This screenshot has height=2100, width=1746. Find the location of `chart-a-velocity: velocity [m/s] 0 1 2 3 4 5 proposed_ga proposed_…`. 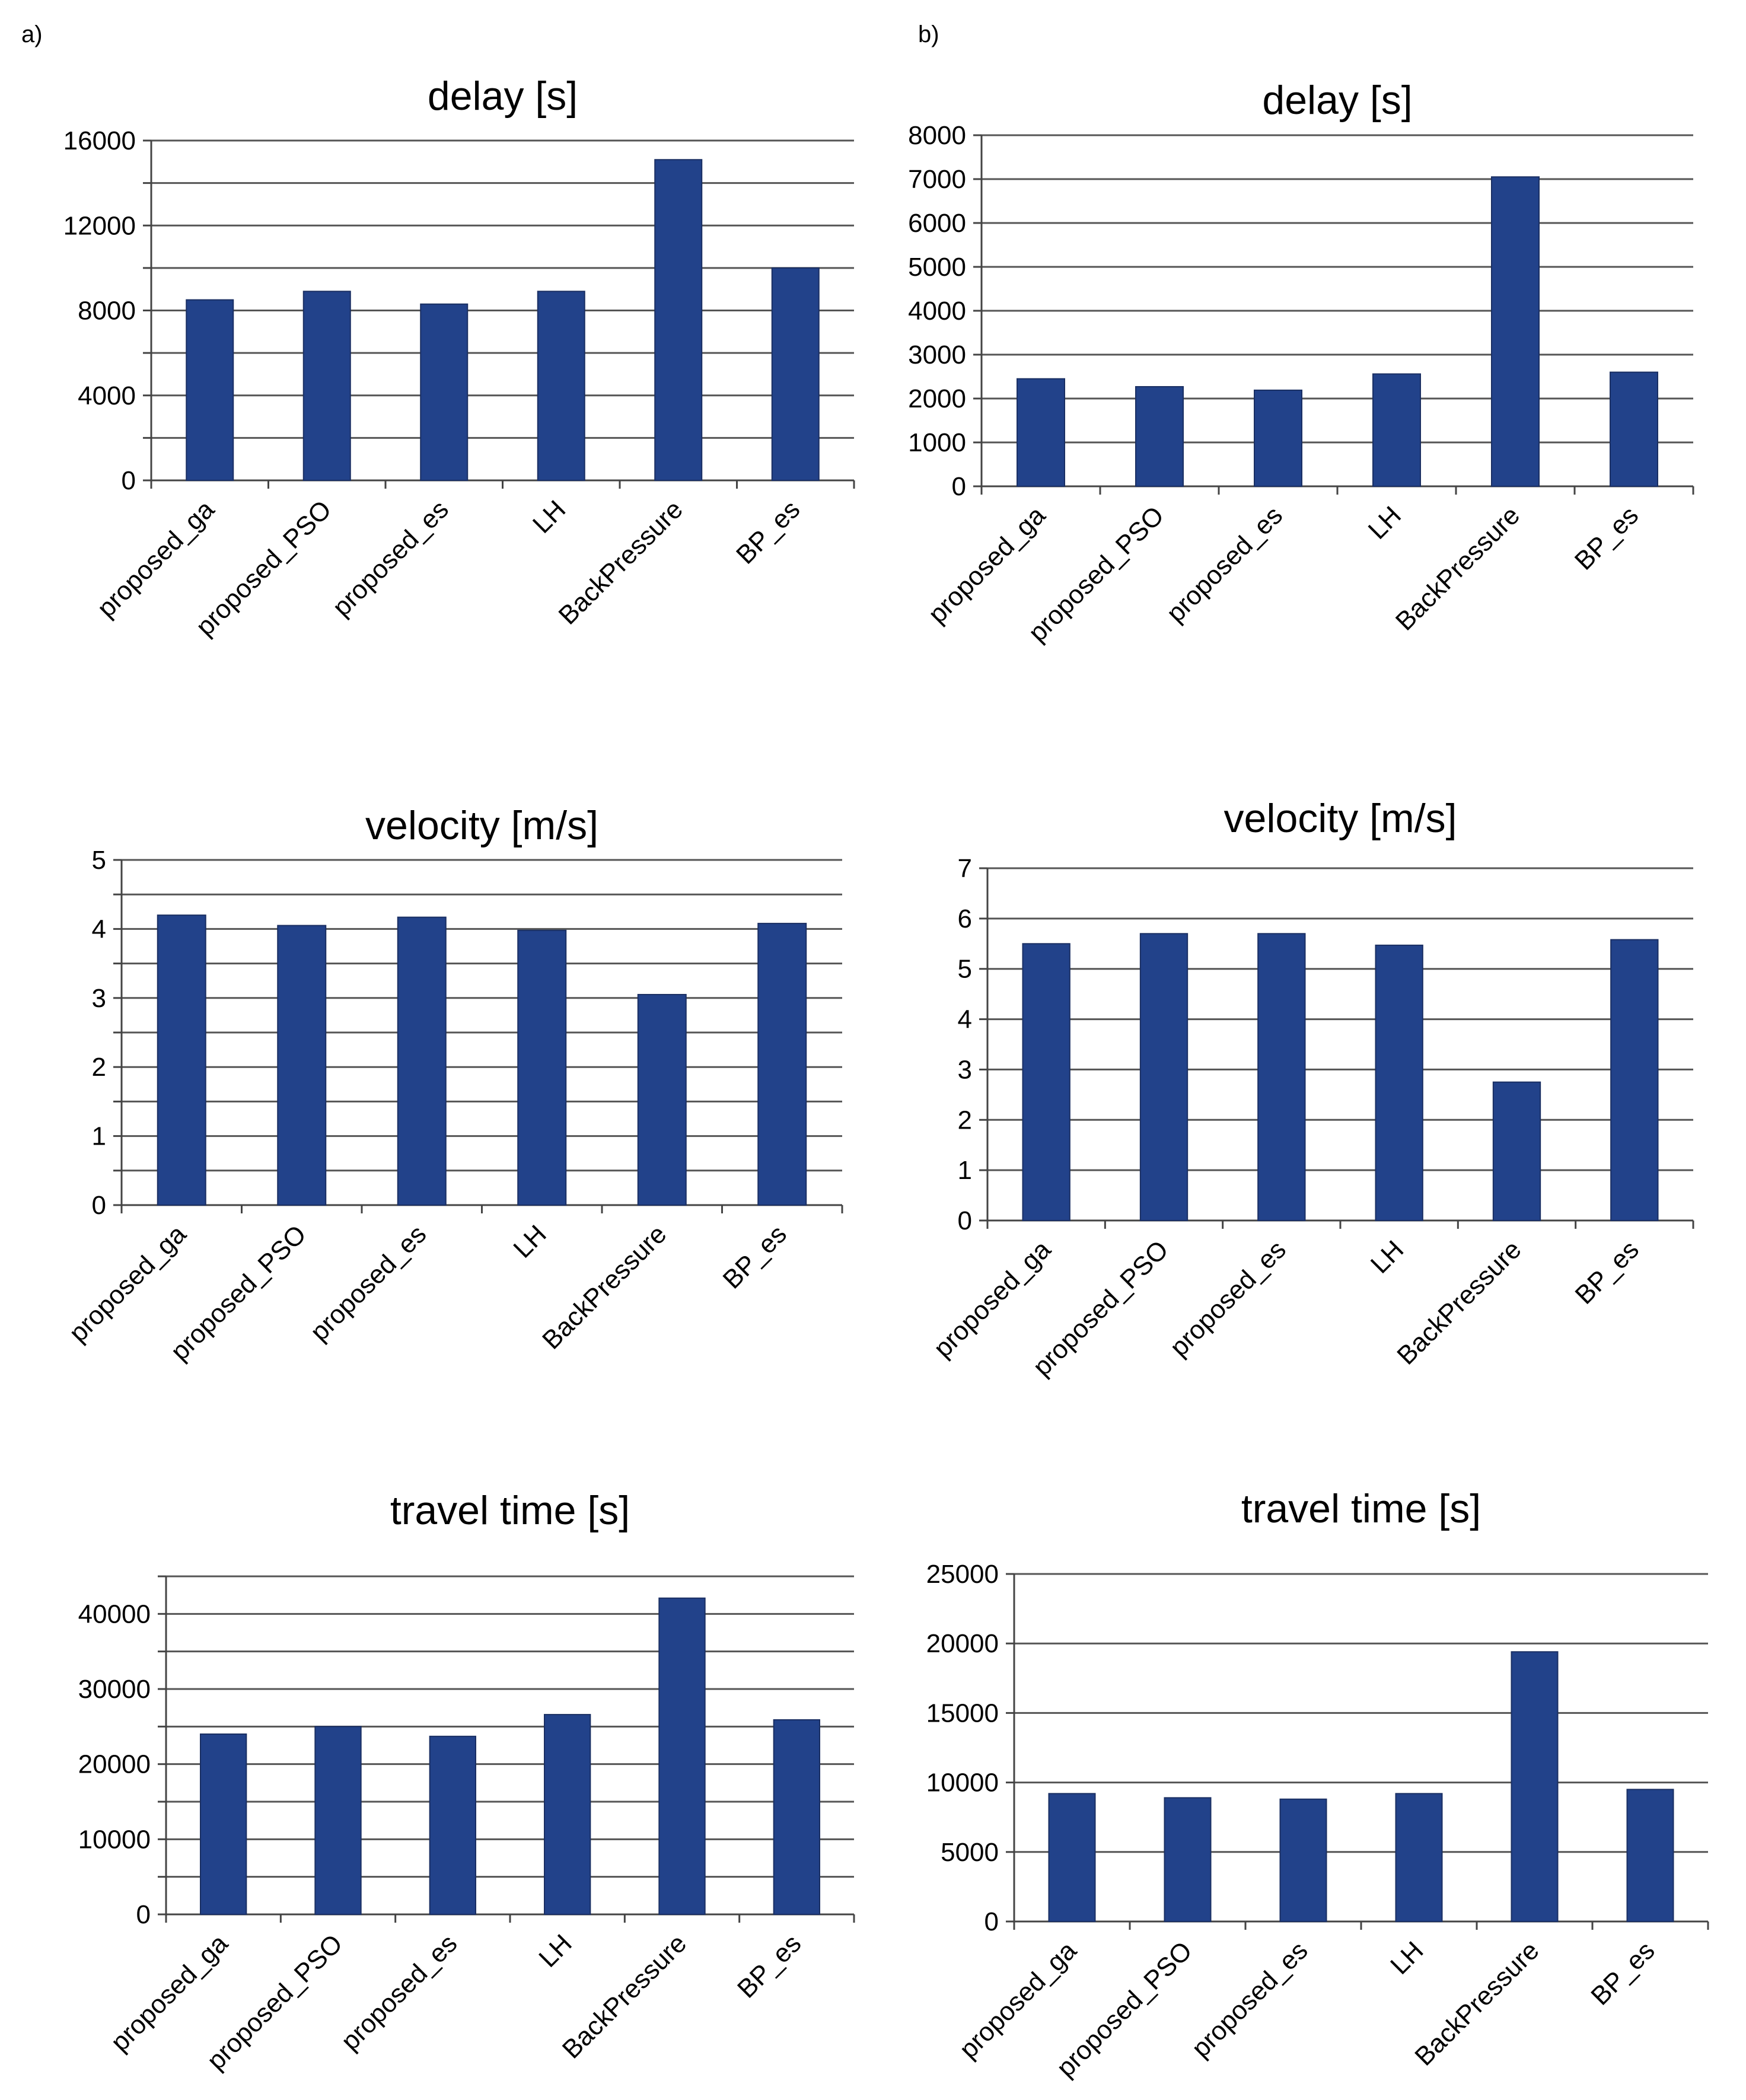

chart-a-velocity: velocity [m/s] 0 1 2 3 4 5 proposed_ga proposed_… is located at coordinates (453, 1084).